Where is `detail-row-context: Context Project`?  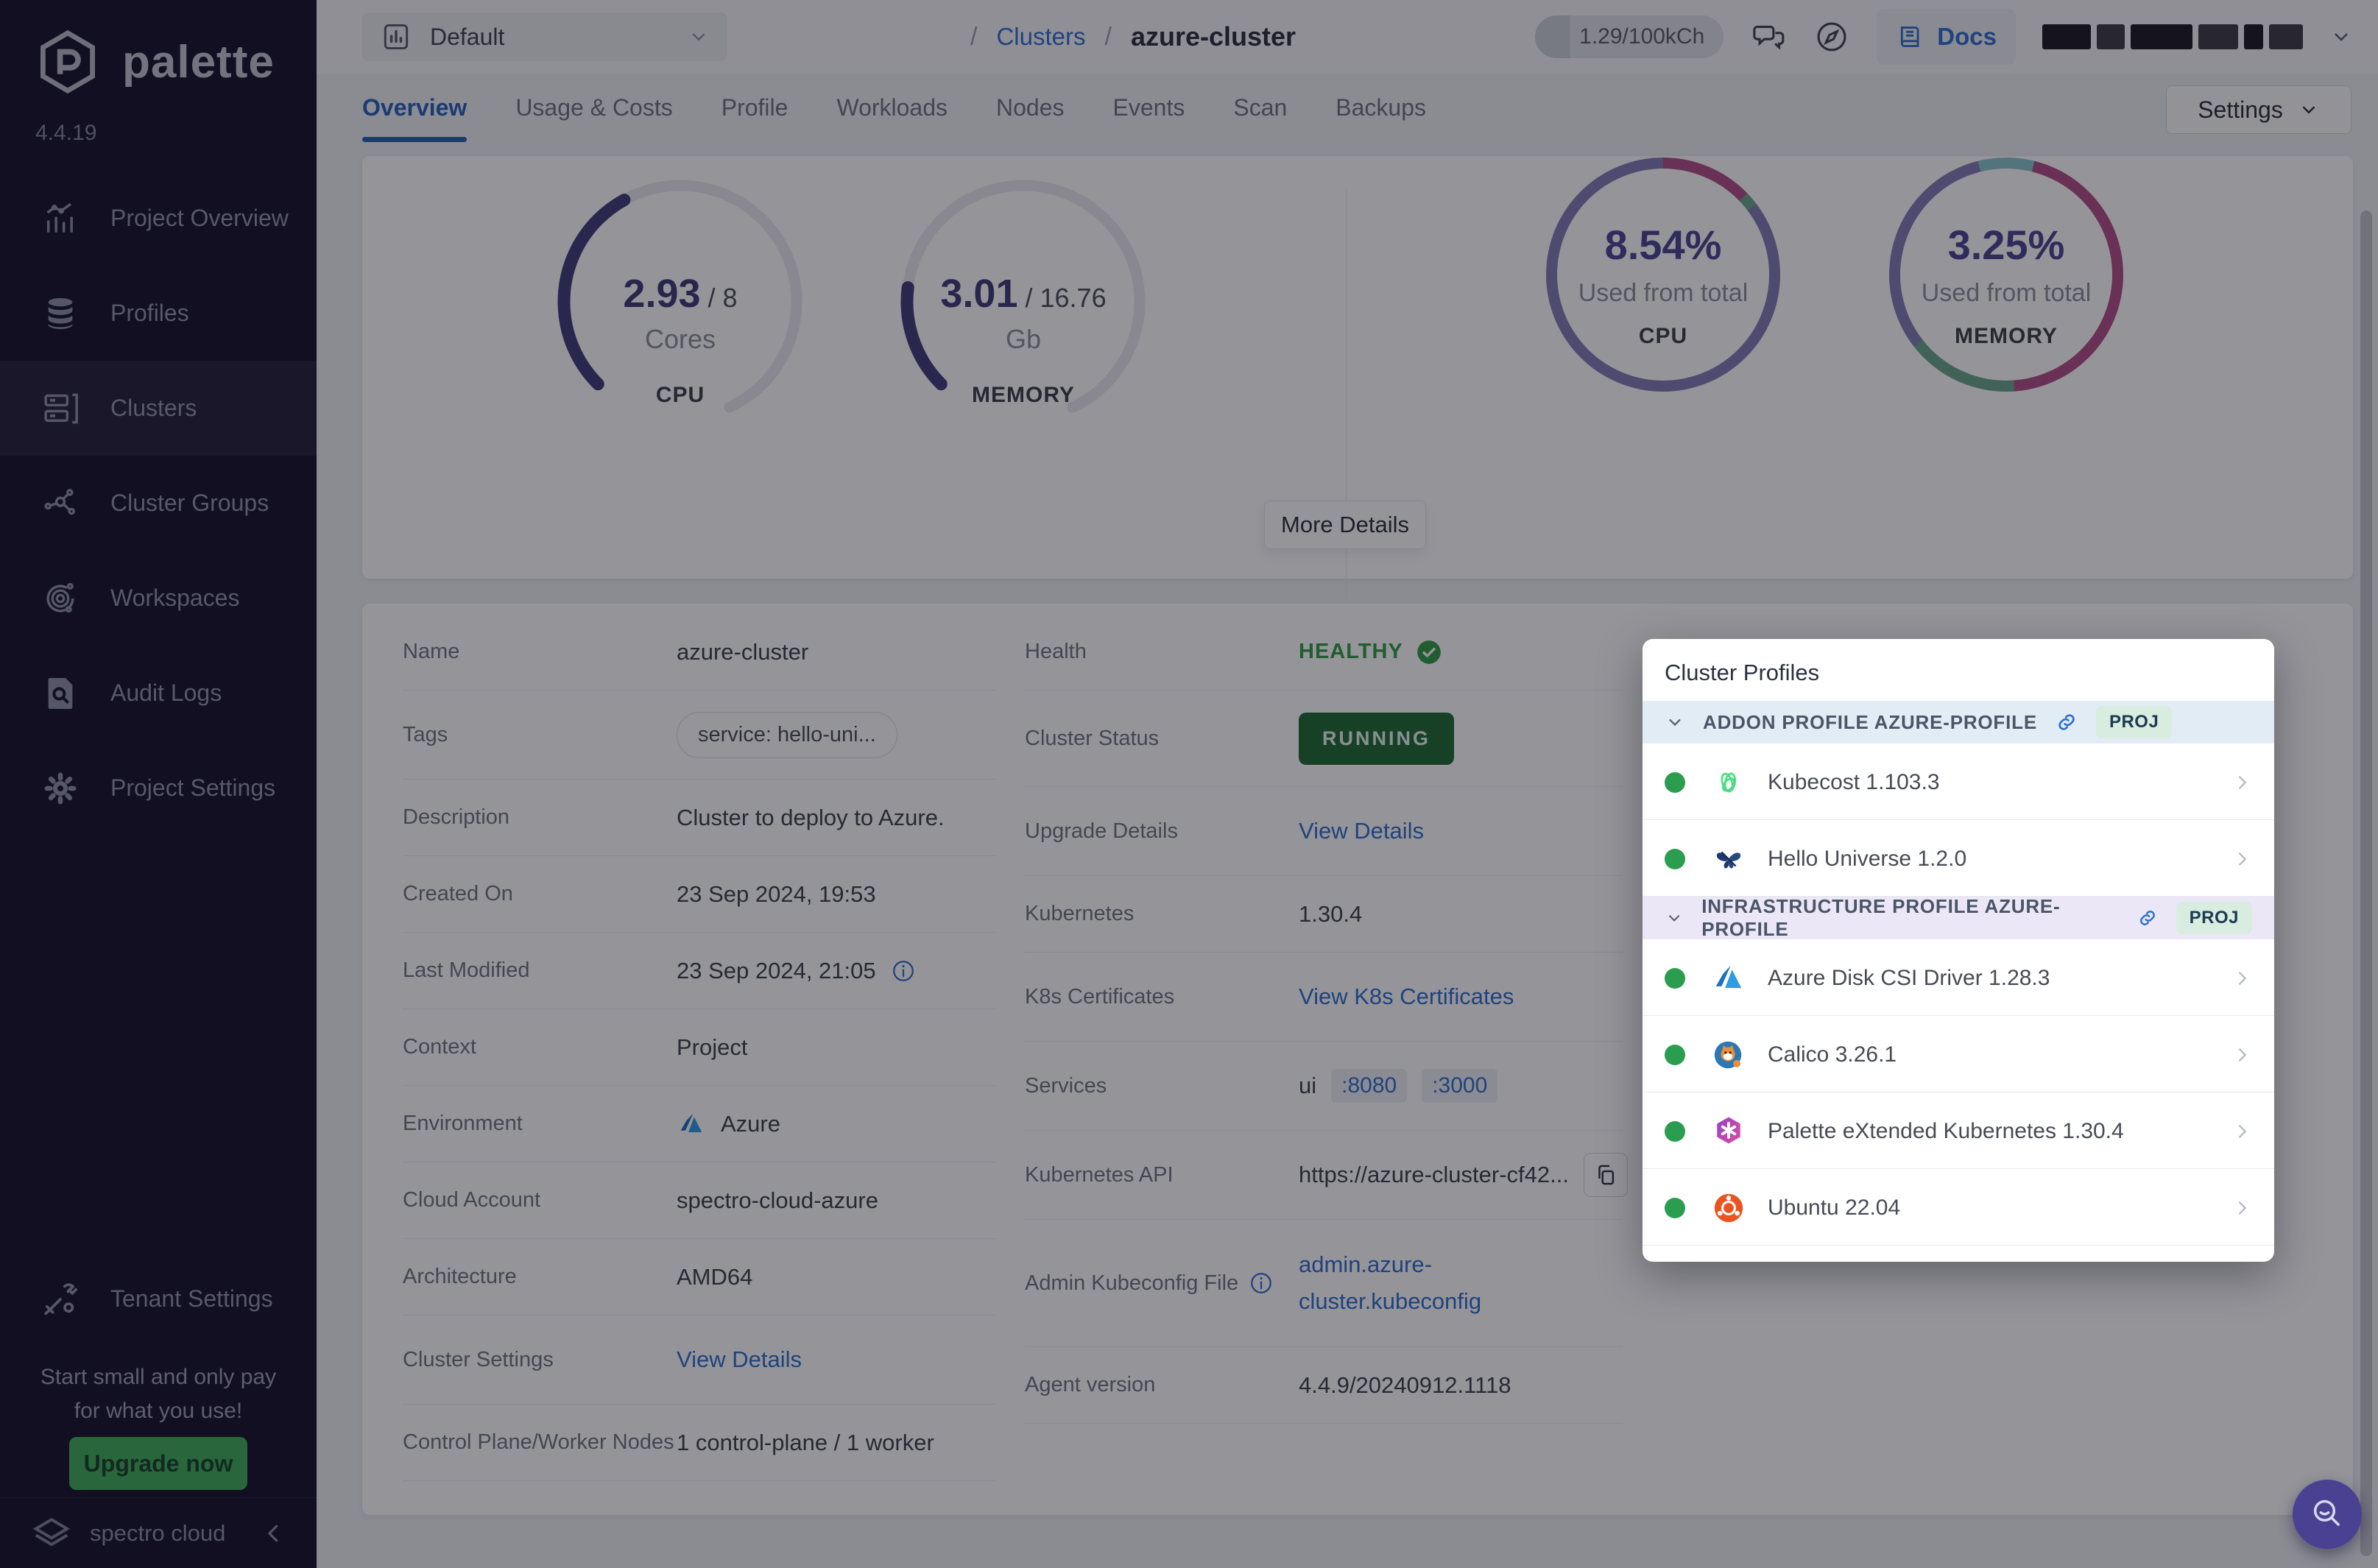
detail-row-context: Context Project is located at coordinates (699, 1047).